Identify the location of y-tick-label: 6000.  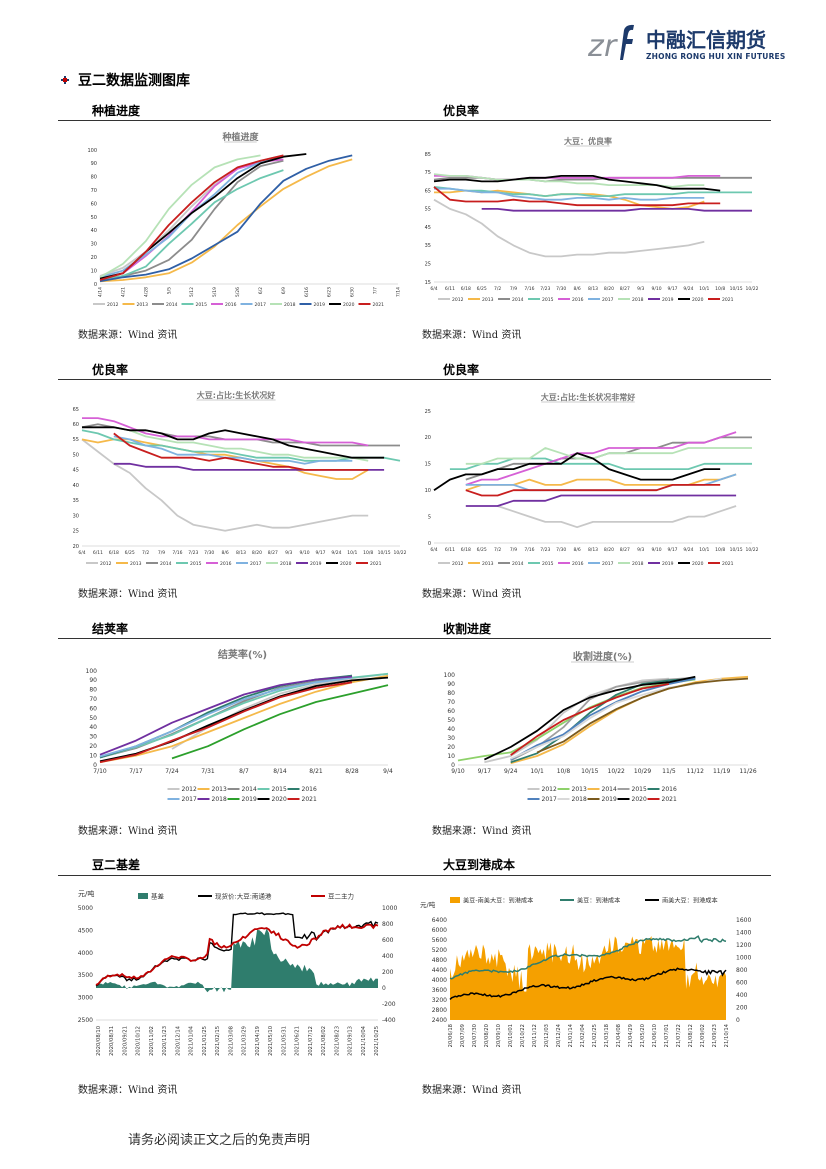
(439, 930).